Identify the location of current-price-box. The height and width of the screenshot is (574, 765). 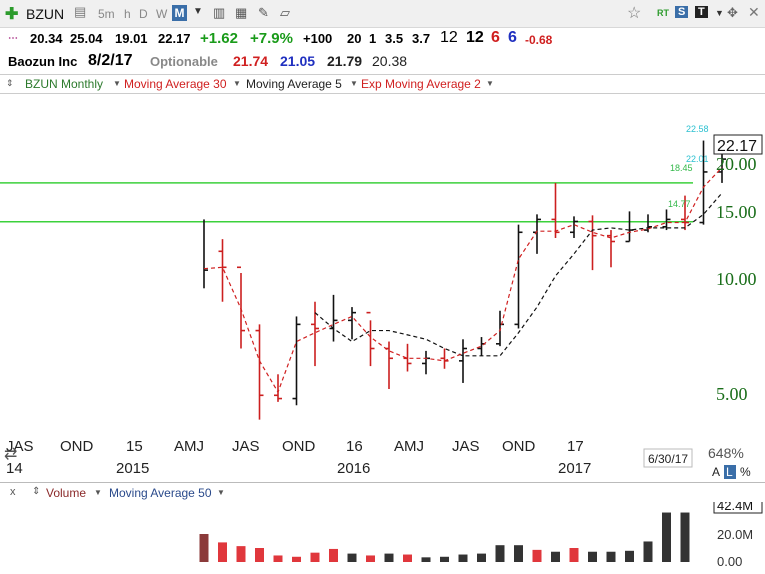
(738, 144).